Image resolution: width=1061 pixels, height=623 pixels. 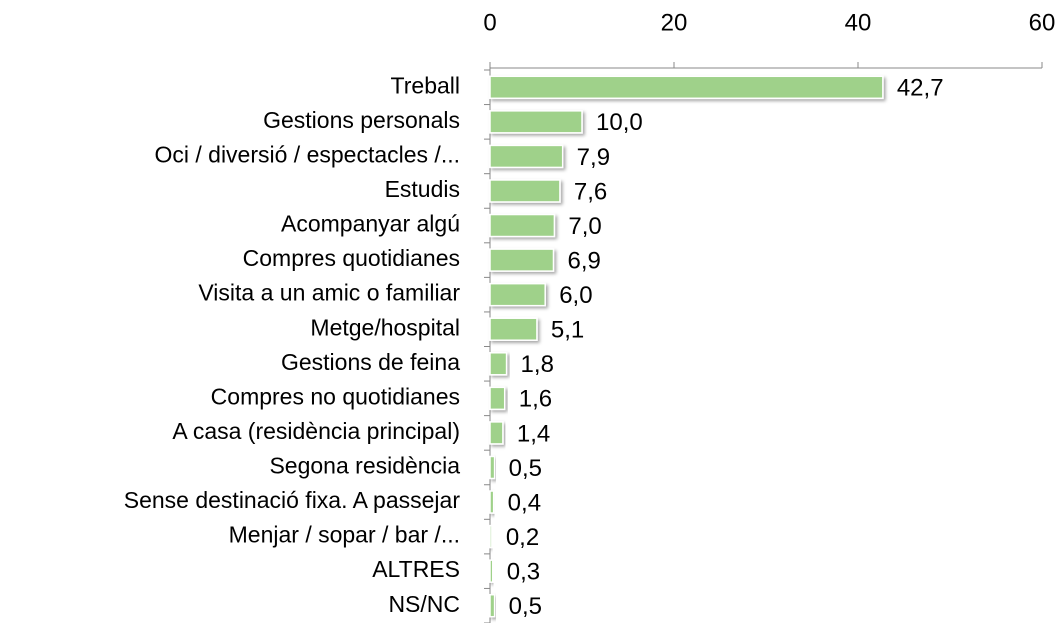 I want to click on data-label: 5,1, so click(x=567, y=330).